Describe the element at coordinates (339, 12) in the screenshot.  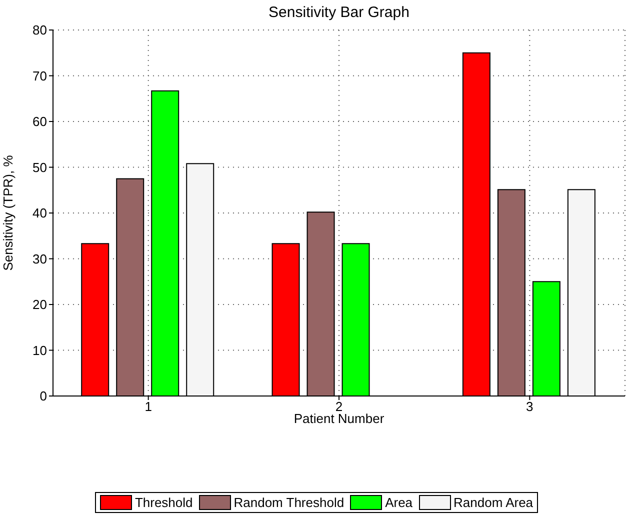
I see `chart-title: Sensitivity Bar Graph` at that location.